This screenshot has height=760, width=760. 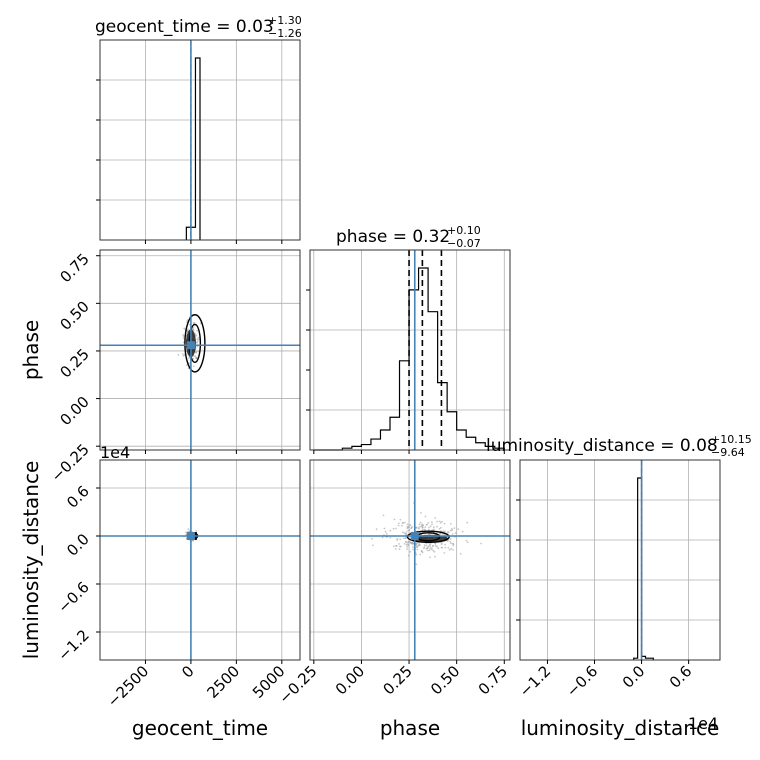 What do you see at coordinates (728, 452) in the screenshot?
I see `title-luminosity-distance-sub: −9.64` at bounding box center [728, 452].